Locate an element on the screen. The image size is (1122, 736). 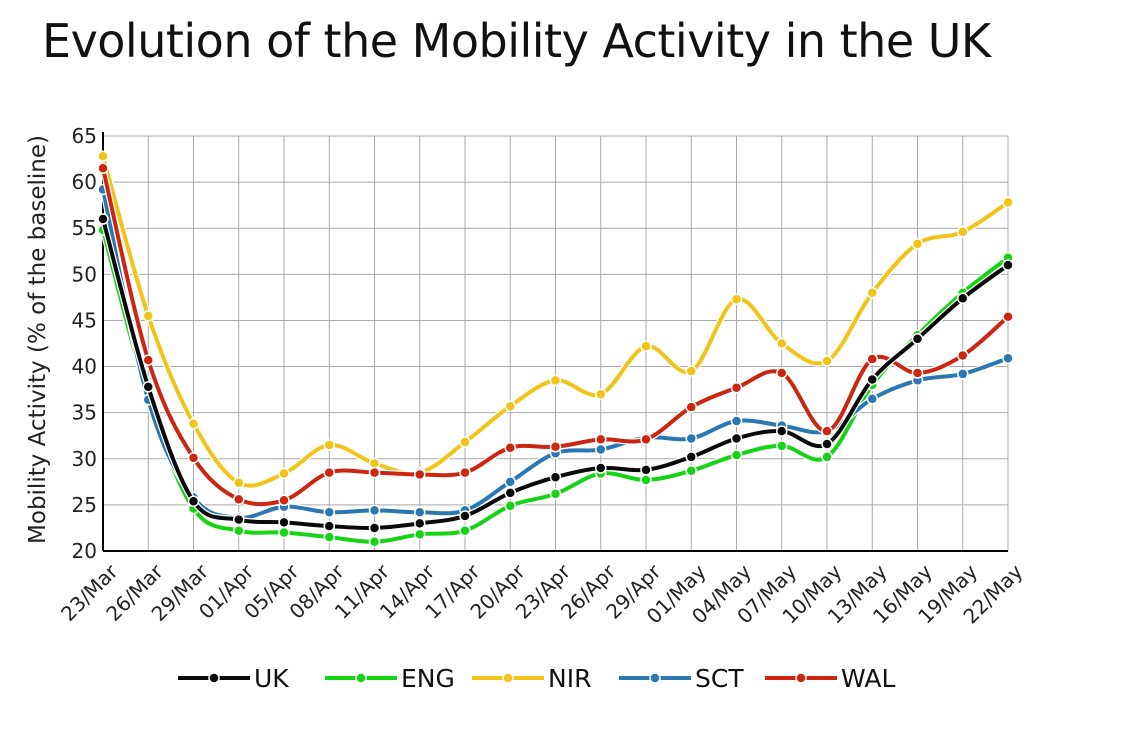
y-tick-label: 40 is located at coordinates (84, 367).